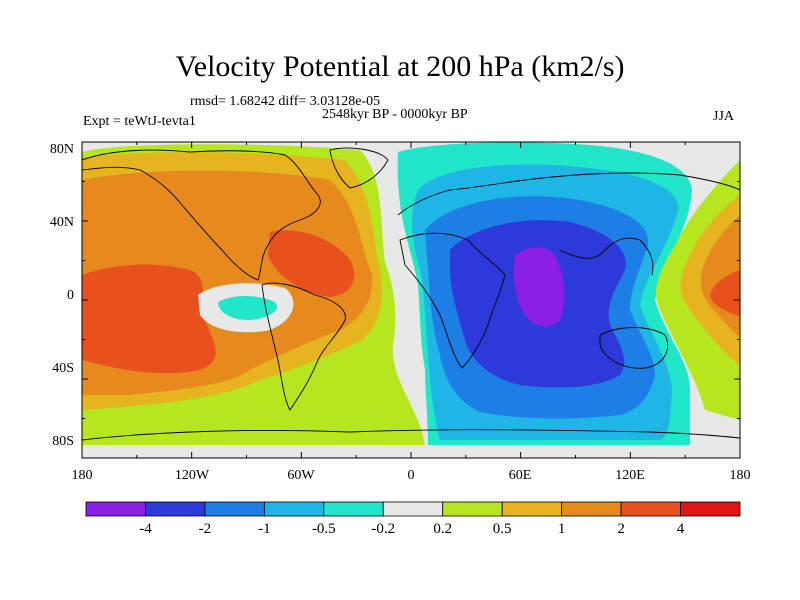 The width and height of the screenshot is (800, 600). What do you see at coordinates (539, 287) in the screenshot?
I see `contour-neg-4-east` at bounding box center [539, 287].